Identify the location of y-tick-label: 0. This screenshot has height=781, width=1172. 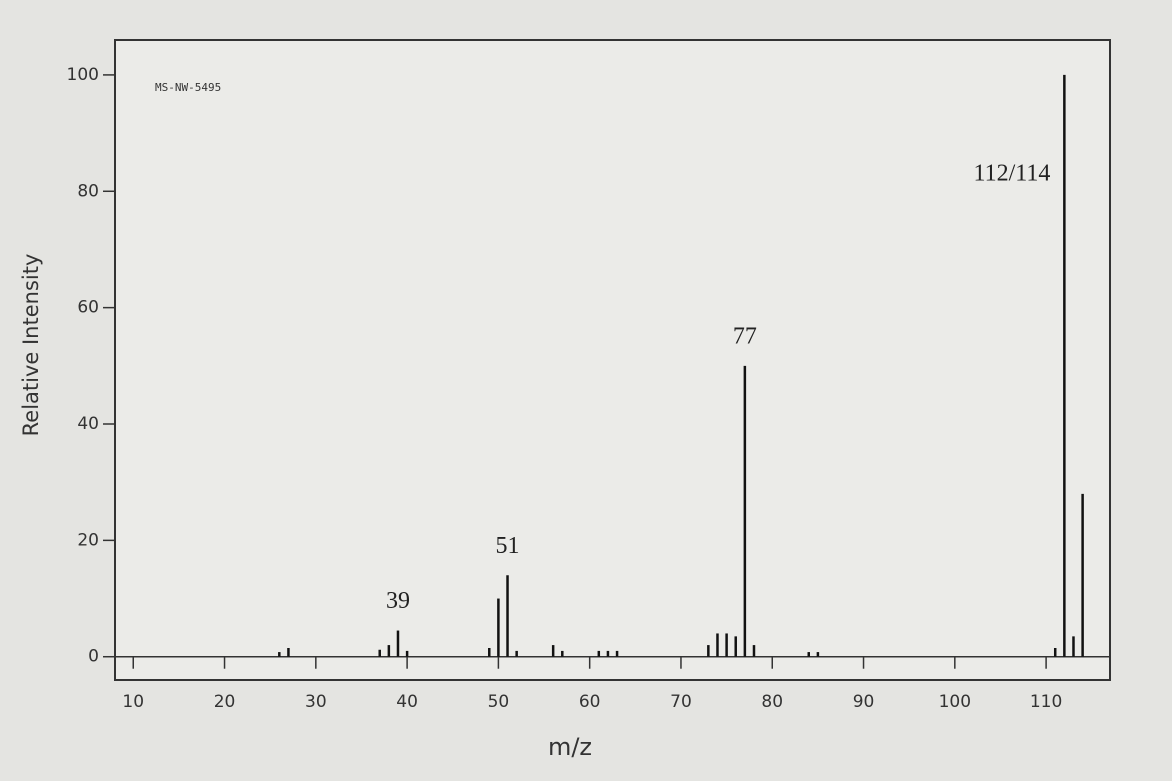
(93, 657).